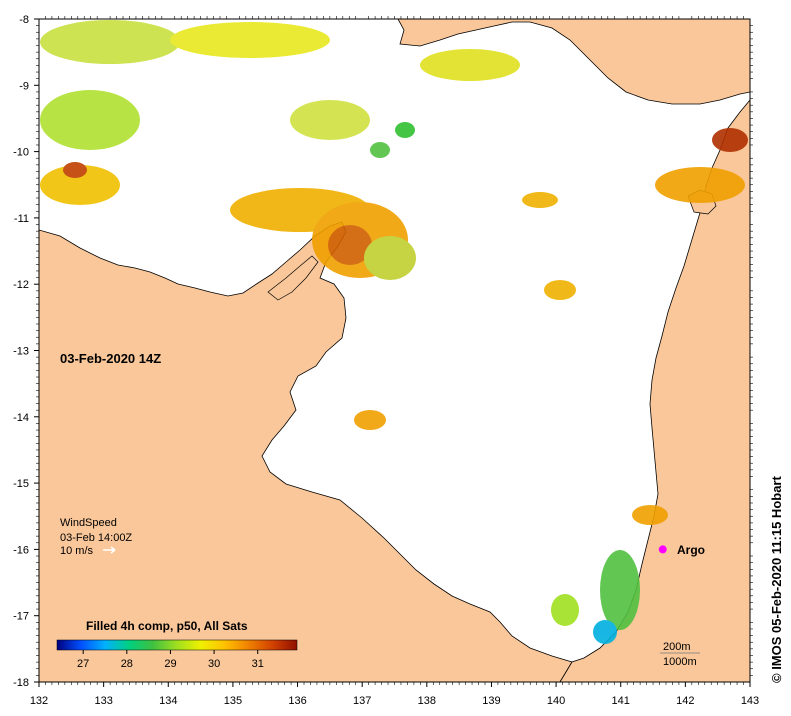 The height and width of the screenshot is (716, 791). What do you see at coordinates (677, 647) in the screenshot?
I see `isobath-200-label: 200m` at bounding box center [677, 647].